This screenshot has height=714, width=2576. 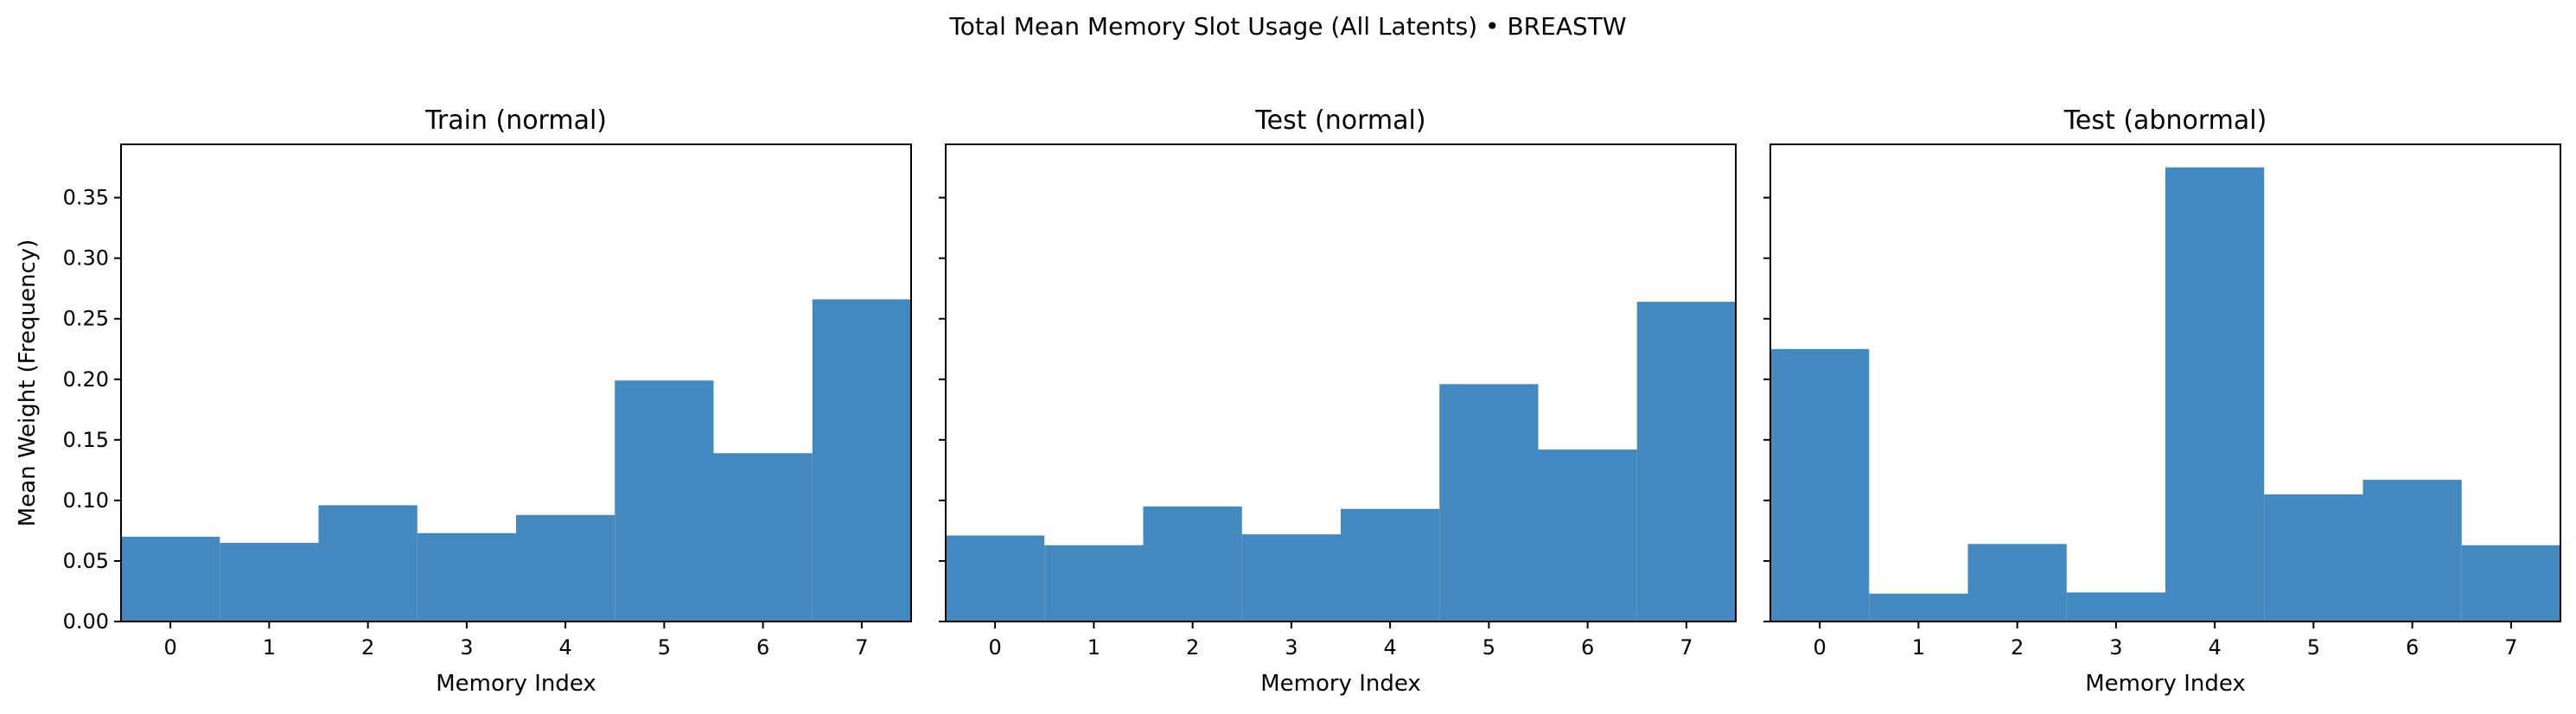 I want to click on panel-title: Test (normal), so click(x=1339, y=121).